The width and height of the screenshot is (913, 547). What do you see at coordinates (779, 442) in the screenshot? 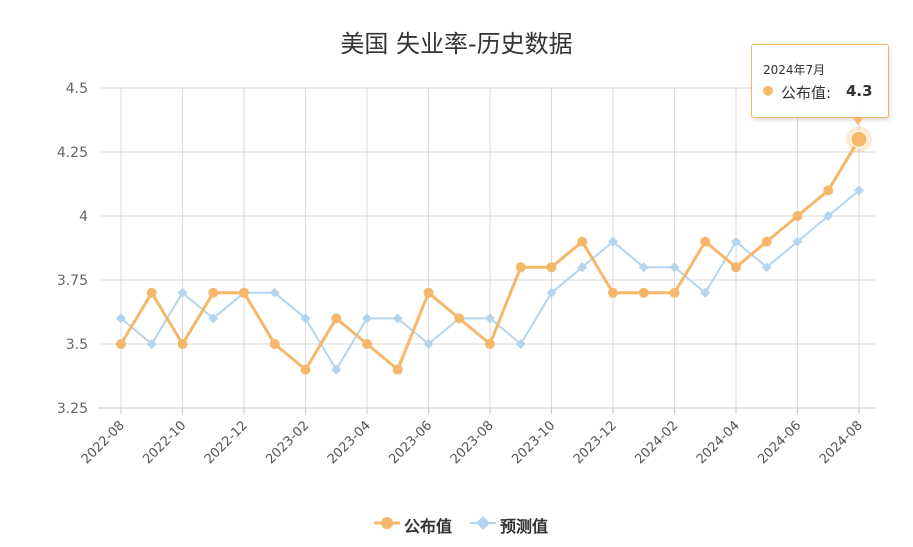
I see `x-tick-label: 2024-06` at bounding box center [779, 442].